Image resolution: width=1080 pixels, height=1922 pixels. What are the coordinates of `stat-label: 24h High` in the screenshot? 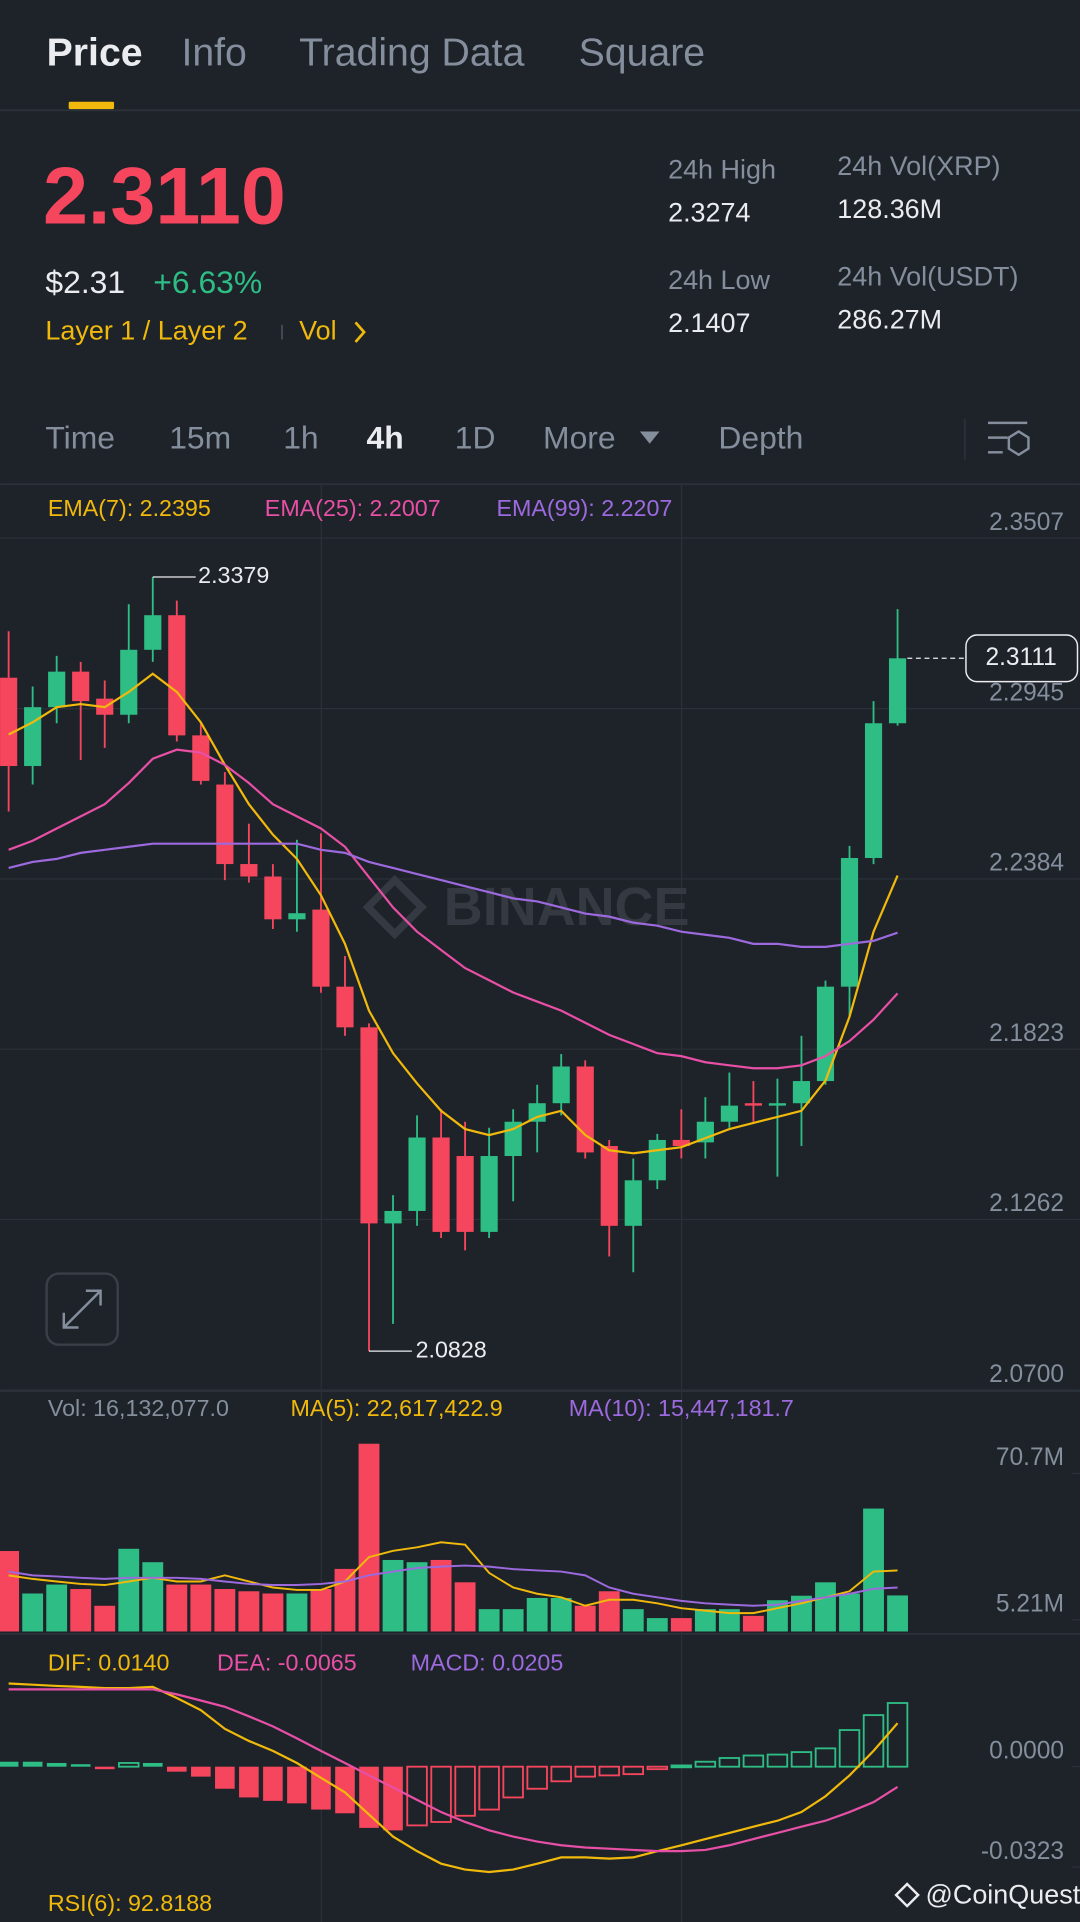 It's located at (722, 170).